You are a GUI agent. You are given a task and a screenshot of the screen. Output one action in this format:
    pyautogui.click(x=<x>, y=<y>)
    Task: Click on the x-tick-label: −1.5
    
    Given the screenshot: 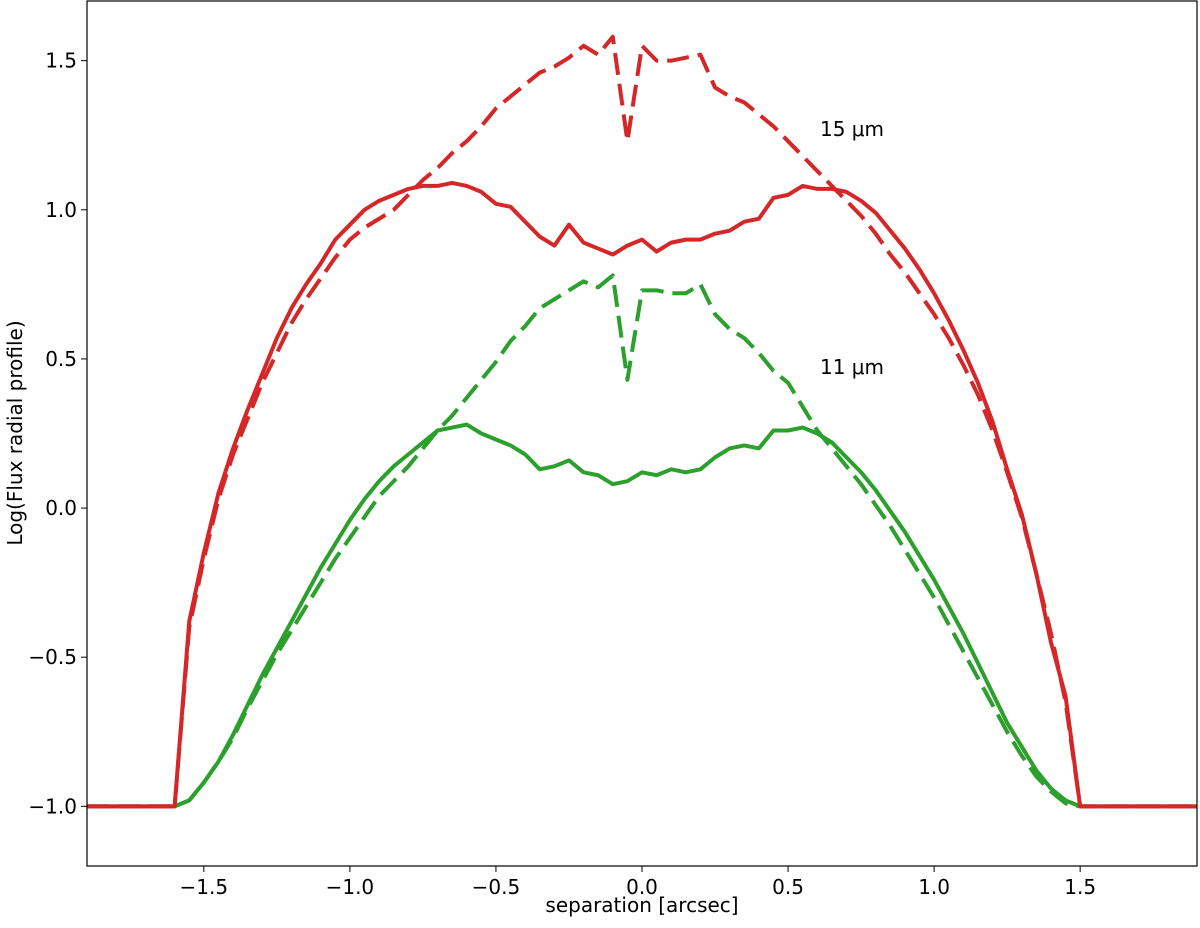 What is the action you would take?
    pyautogui.click(x=204, y=887)
    